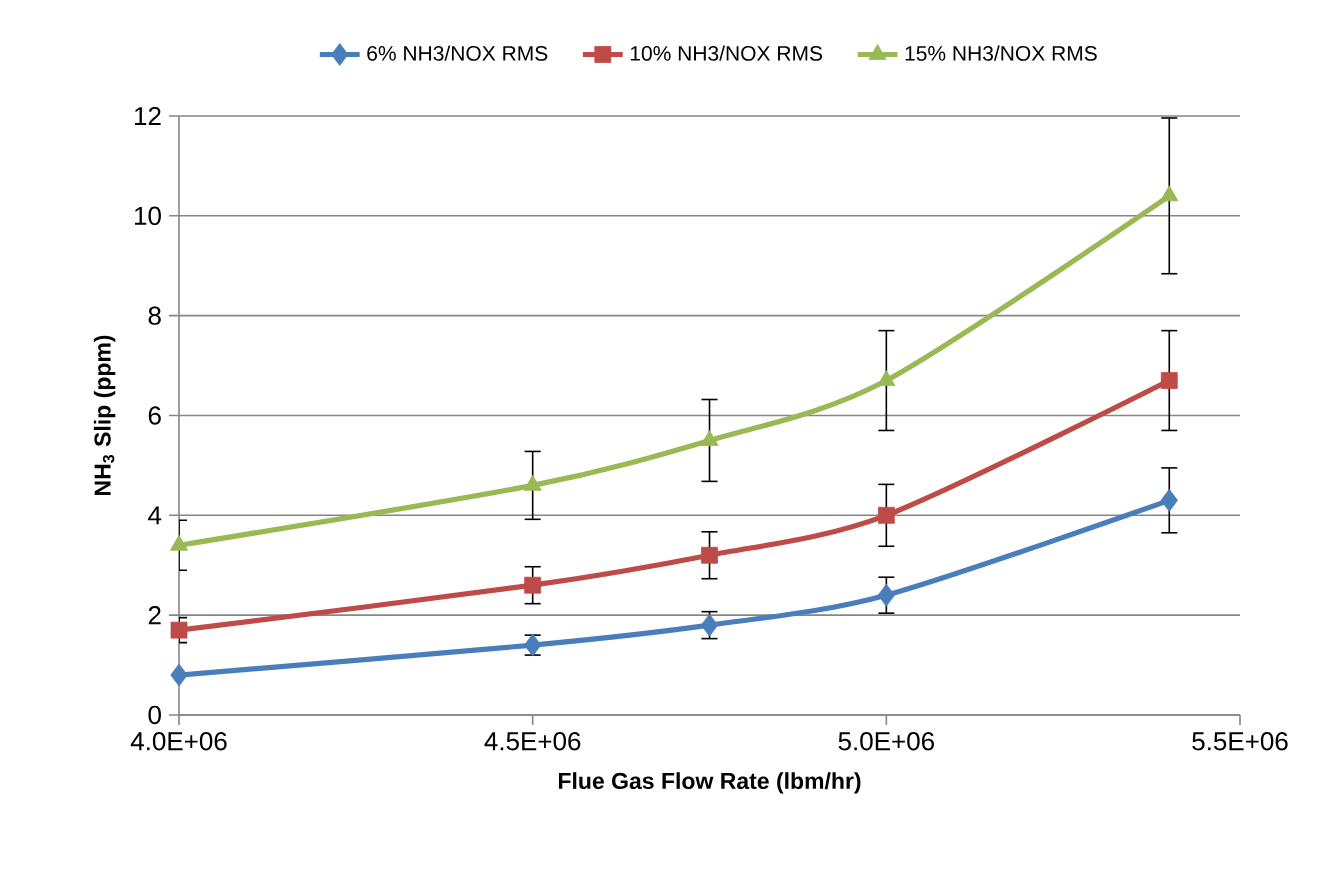  What do you see at coordinates (726, 53) in the screenshot?
I see `legend-label: 10% NH3/NOX RMS` at bounding box center [726, 53].